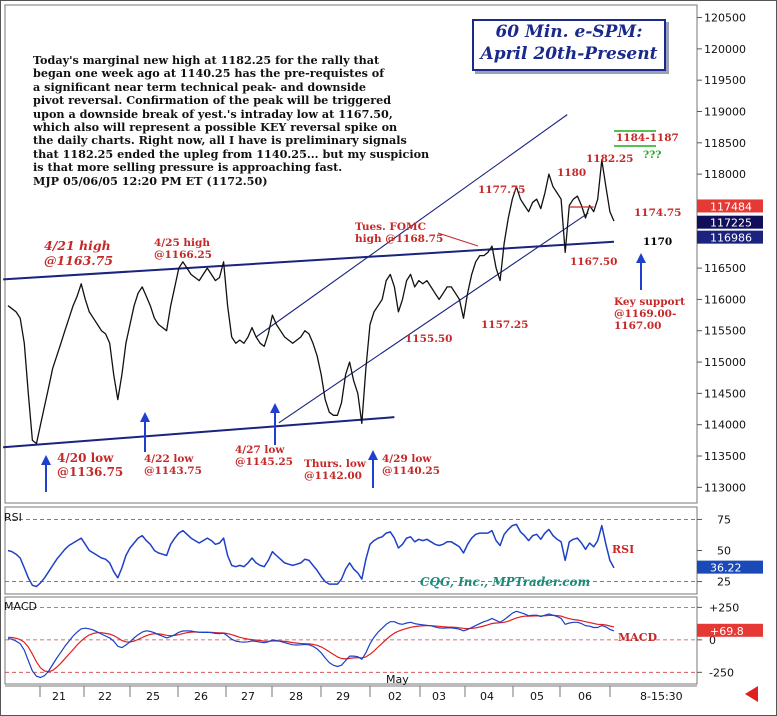 This screenshot has height=716, width=777. Describe the element at coordinates (458, 239) in the screenshot. I see `fomc-pointer` at that location.